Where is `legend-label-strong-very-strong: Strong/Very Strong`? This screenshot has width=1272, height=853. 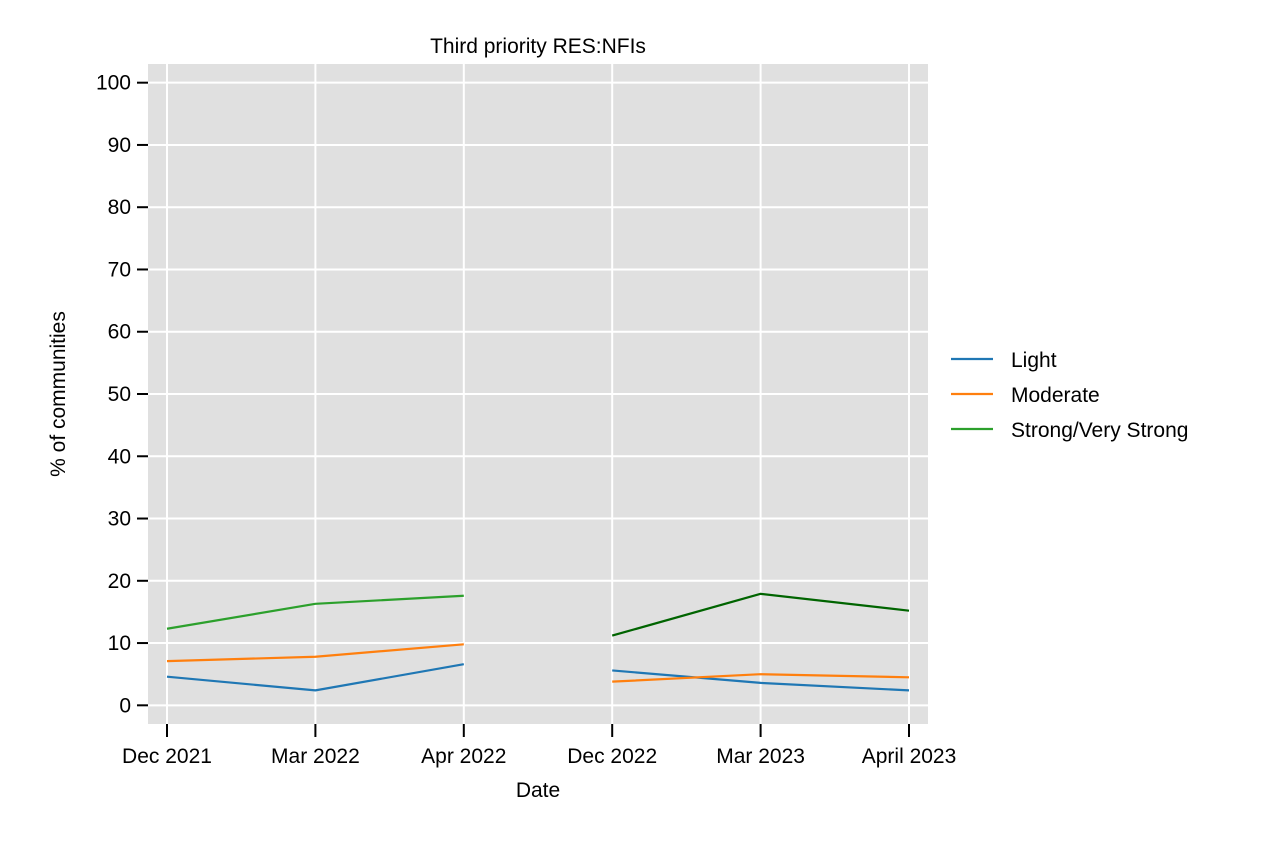
legend-label-strong-very-strong: Strong/Very Strong is located at coordinates (1099, 430).